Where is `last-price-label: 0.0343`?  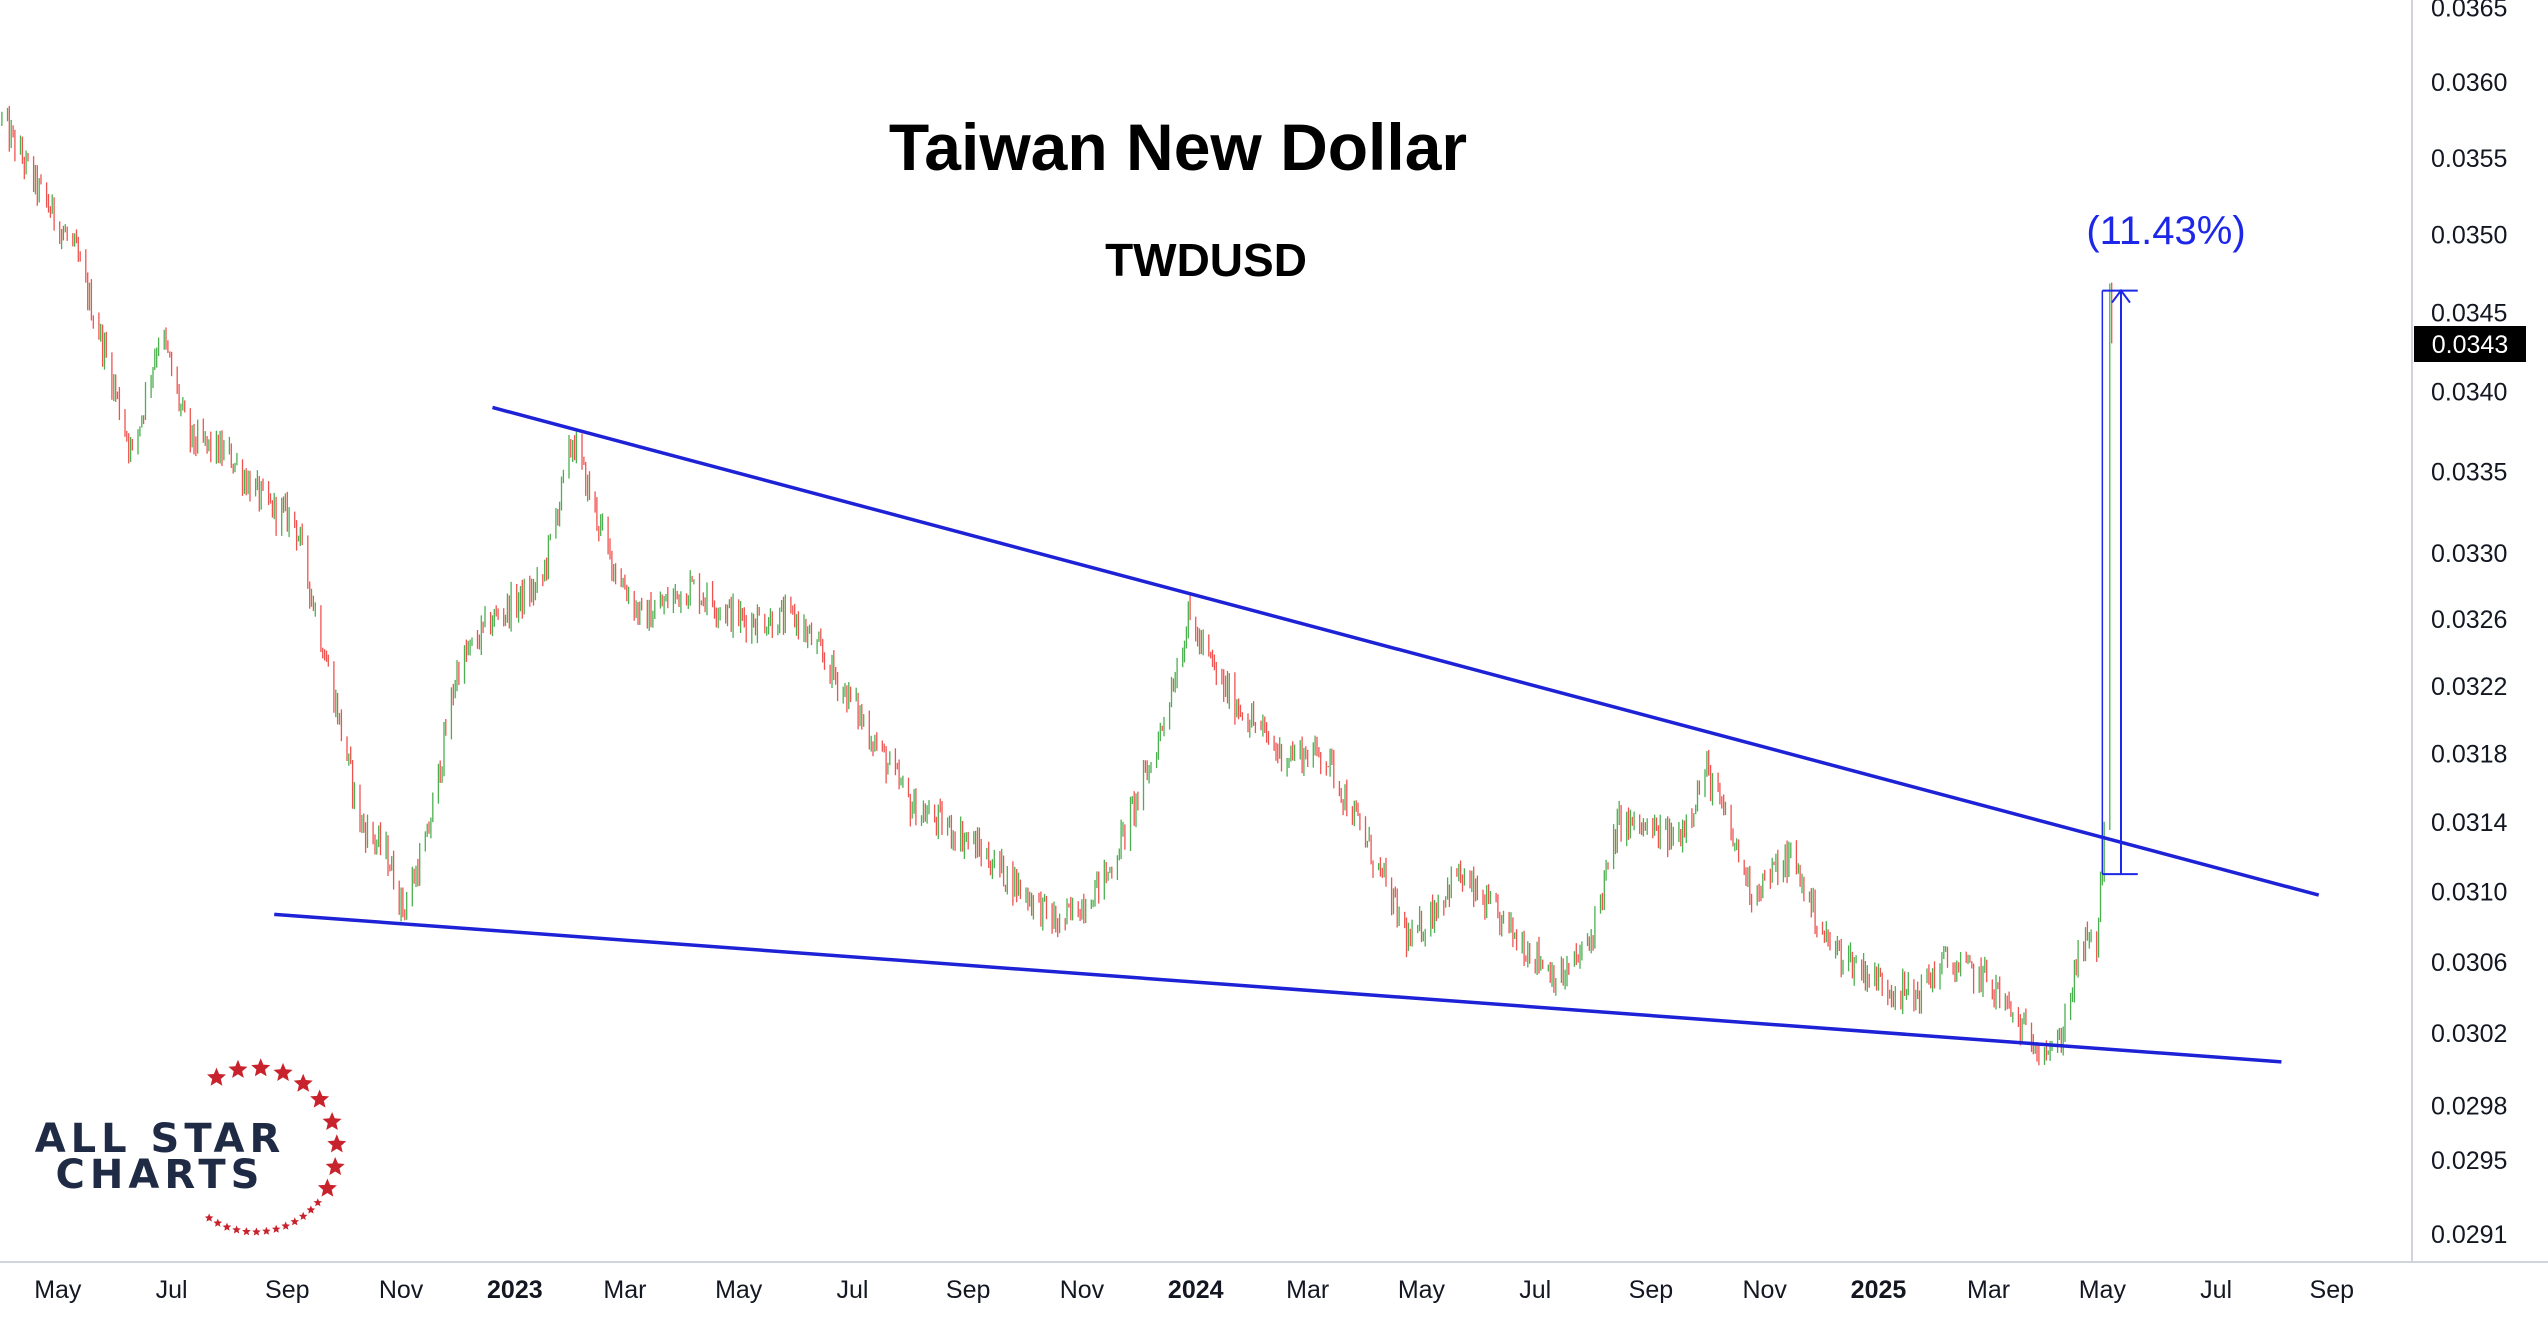
last-price-label: 0.0343 is located at coordinates (2470, 344).